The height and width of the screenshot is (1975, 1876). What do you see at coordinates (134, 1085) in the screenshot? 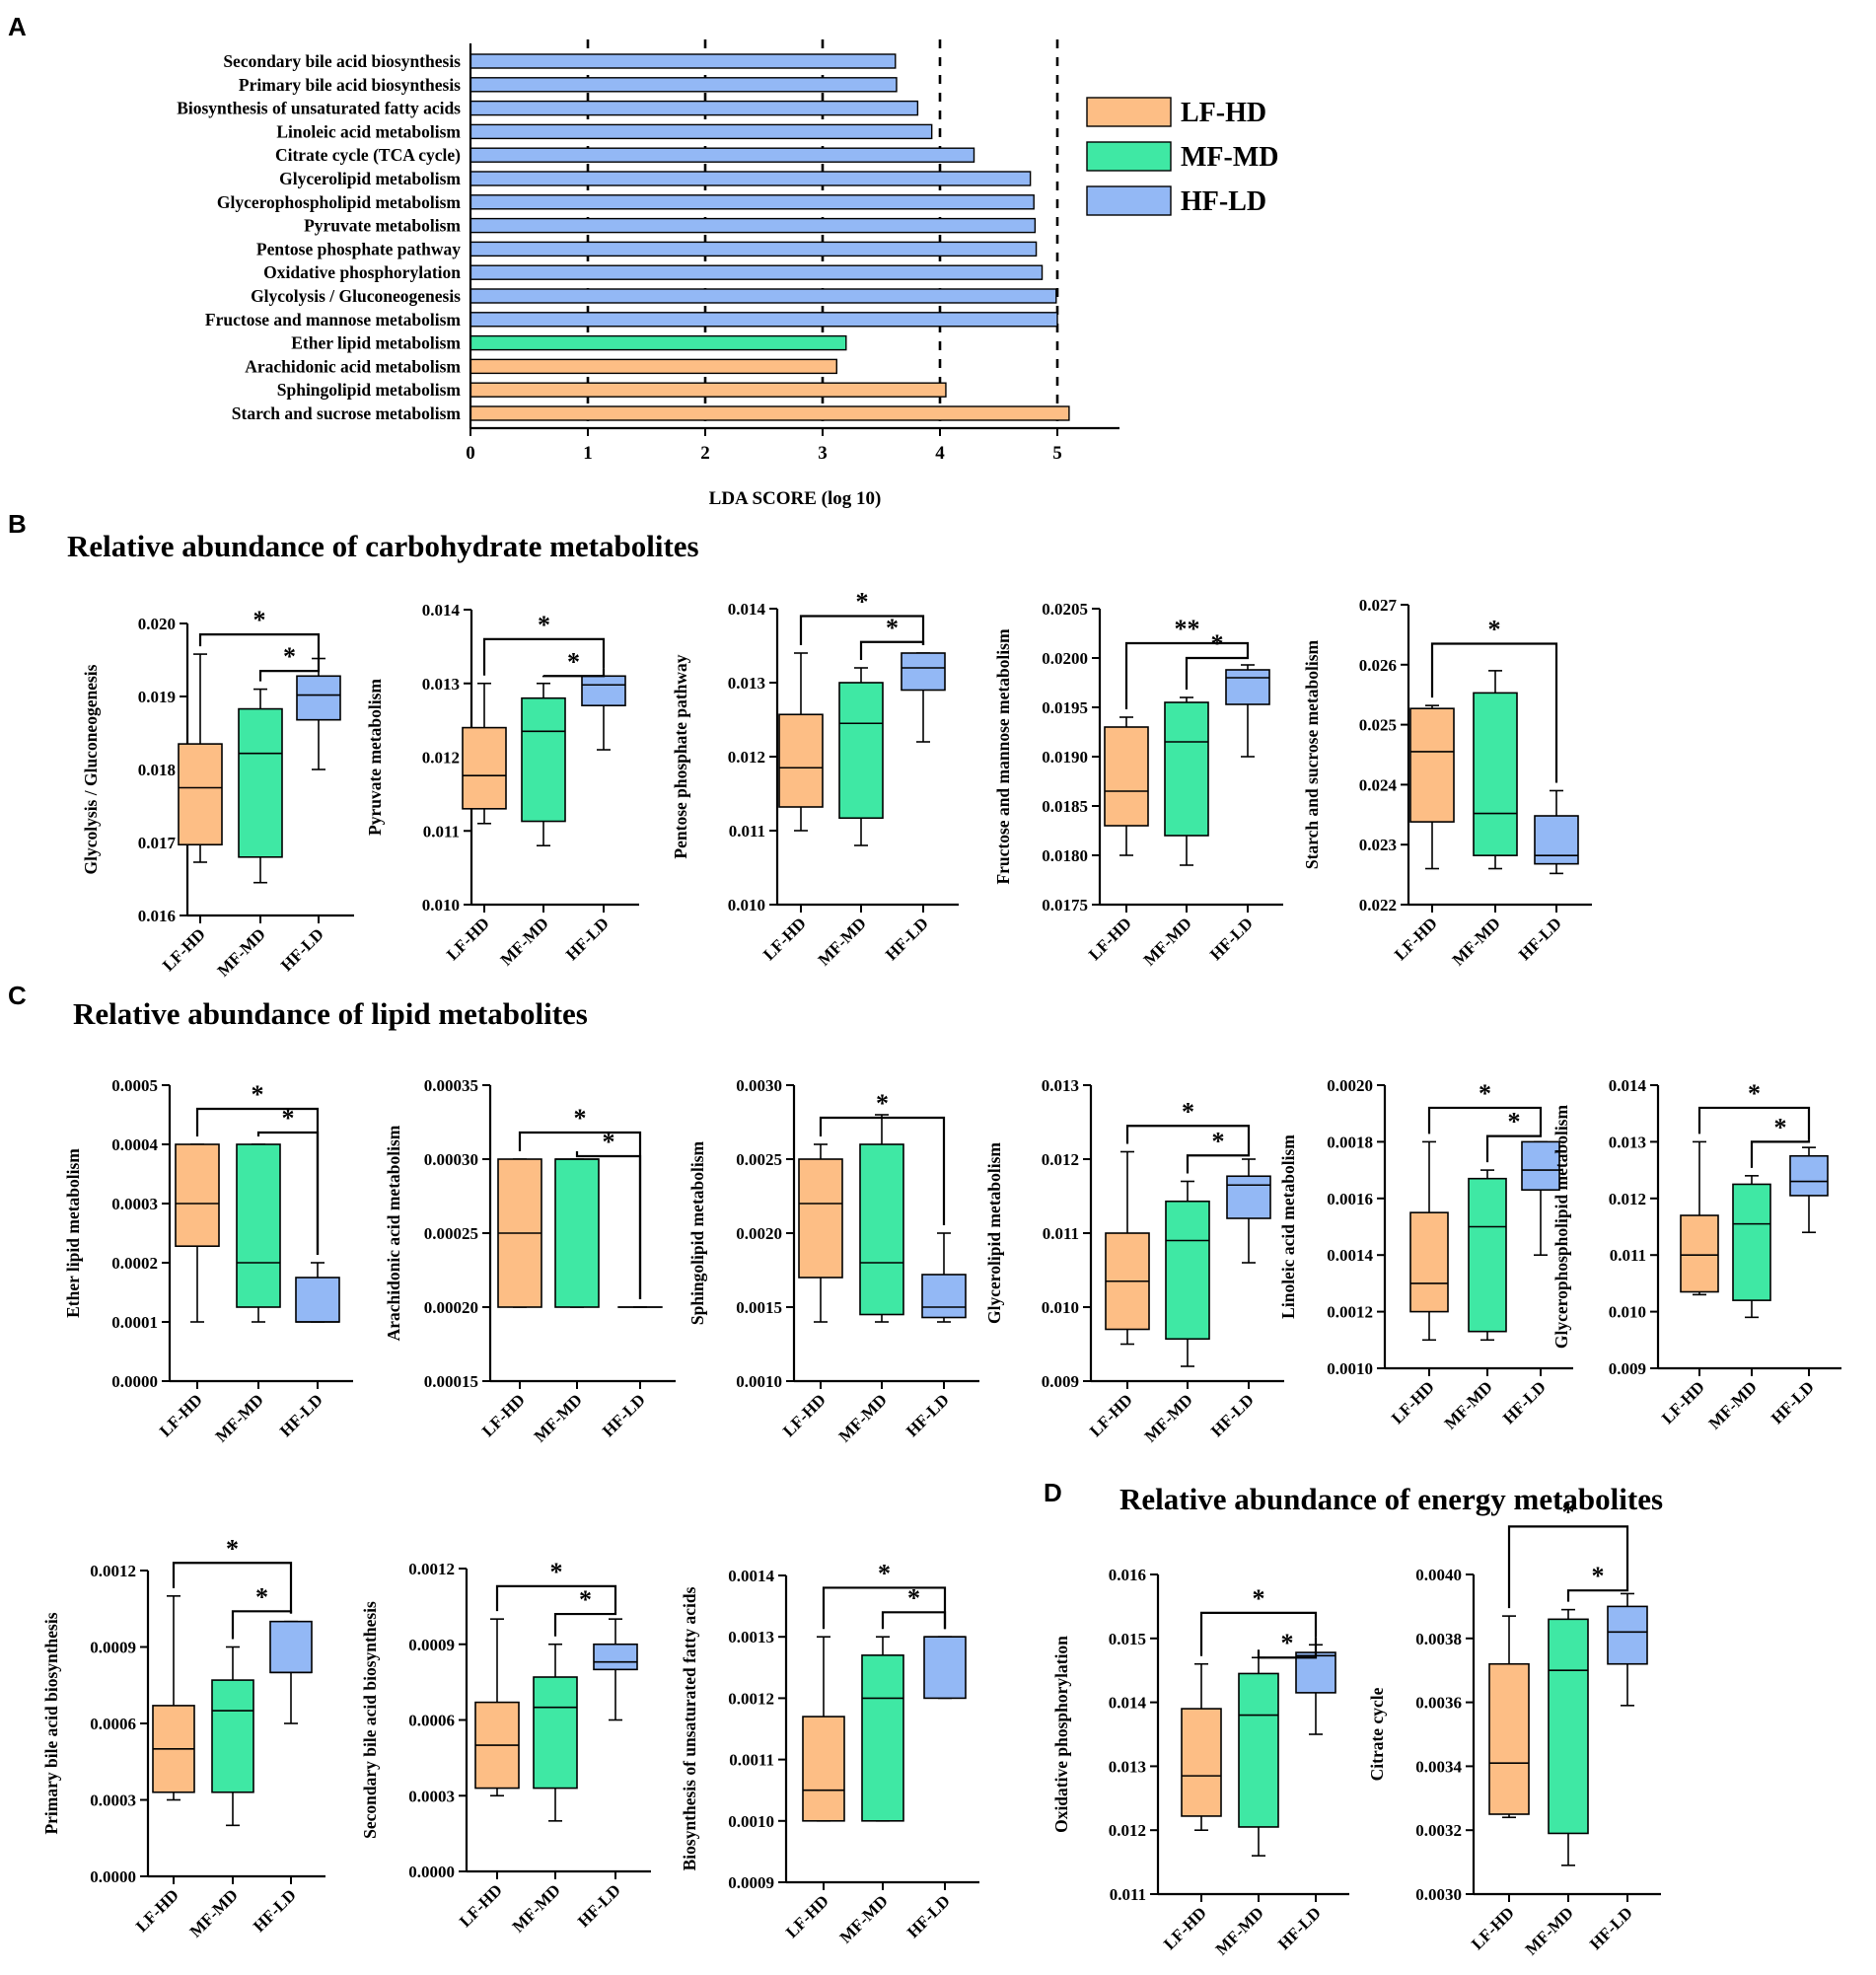
I see `y-tick-label: 0.0005` at bounding box center [134, 1085].